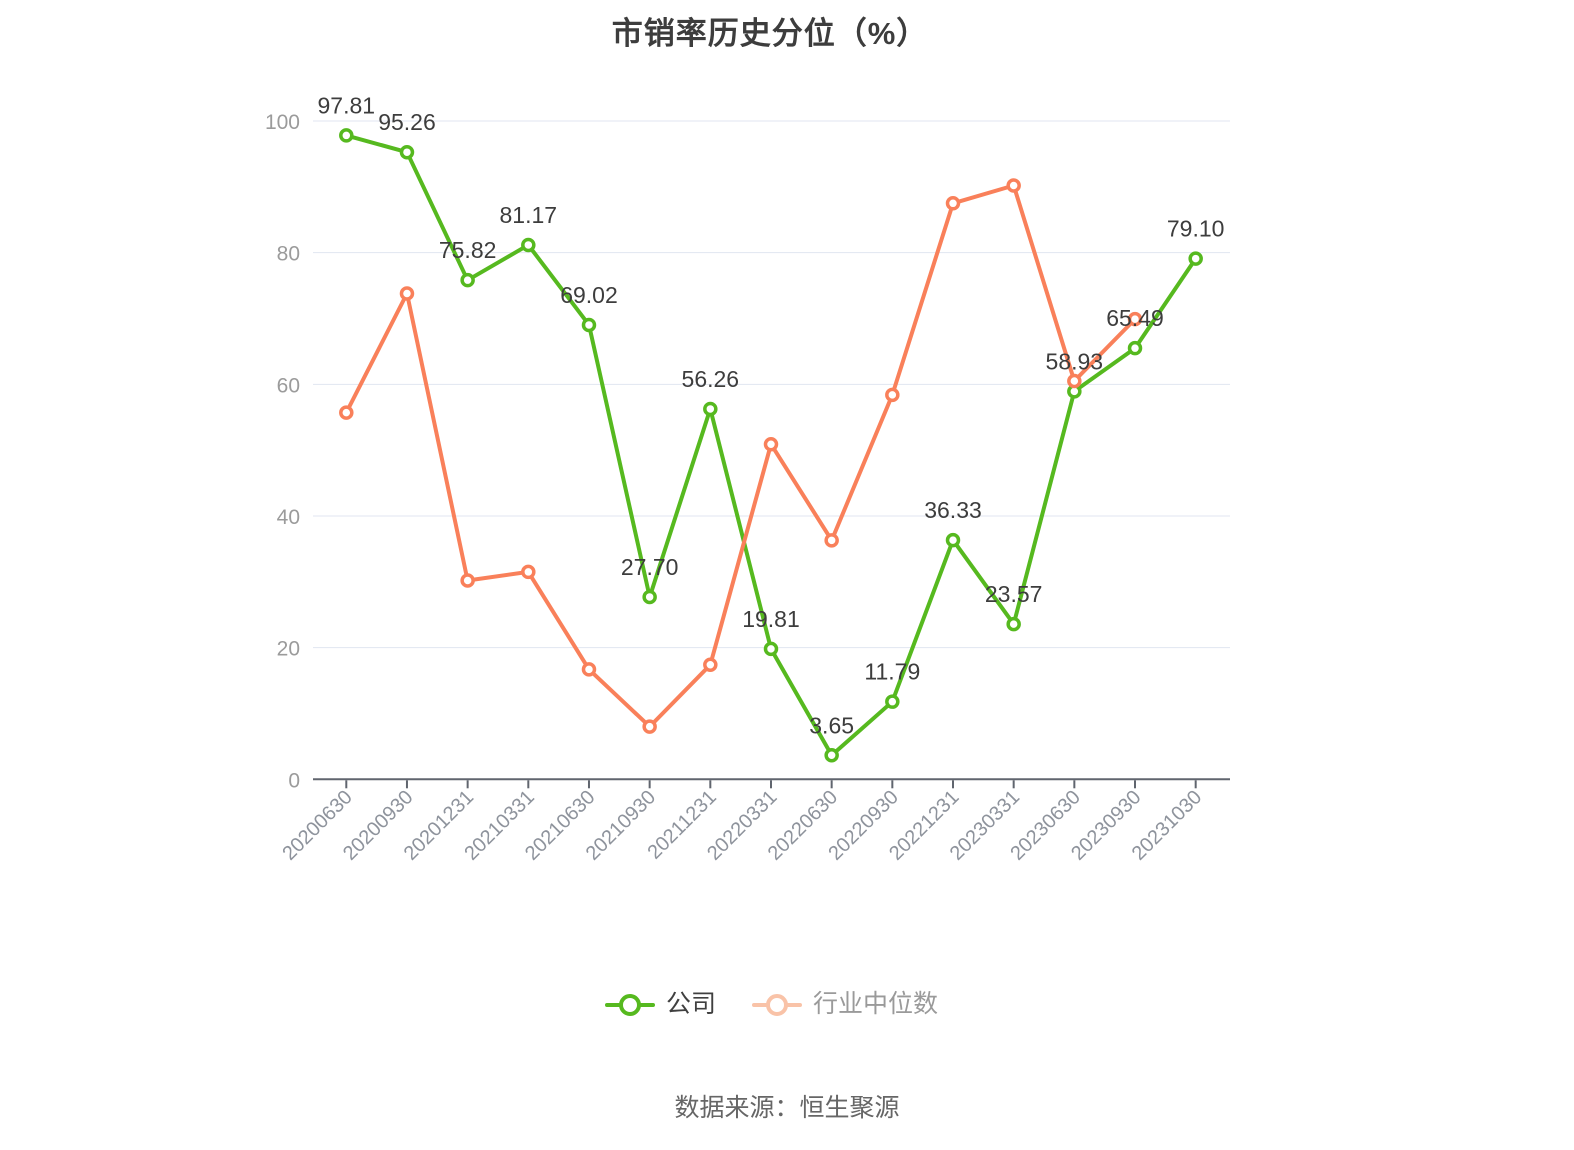 The width and height of the screenshot is (1574, 1150). What do you see at coordinates (288, 649) in the screenshot?
I see `y-axis-label: 20` at bounding box center [288, 649].